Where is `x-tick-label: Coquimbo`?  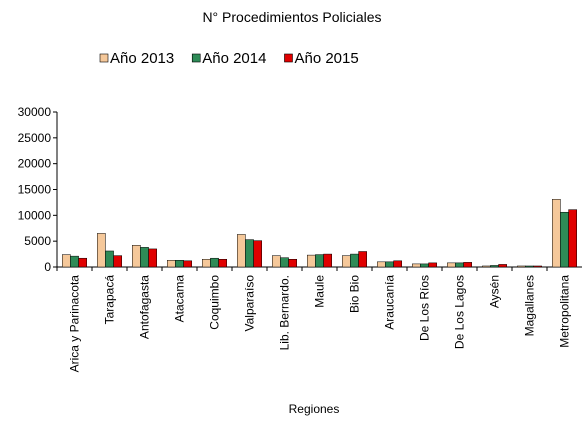 x-tick-label: Coquimbo is located at coordinates (215, 302).